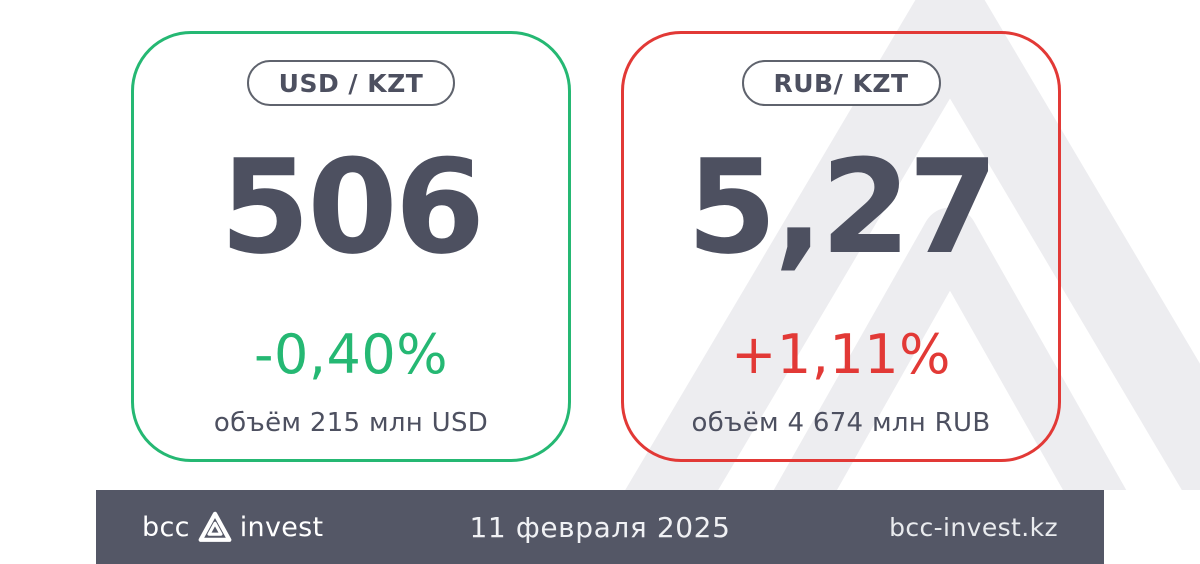 This screenshot has width=1200, height=564. Describe the element at coordinates (842, 207) in the screenshot. I see `rate-value-rub-kzt: 5,27` at that location.